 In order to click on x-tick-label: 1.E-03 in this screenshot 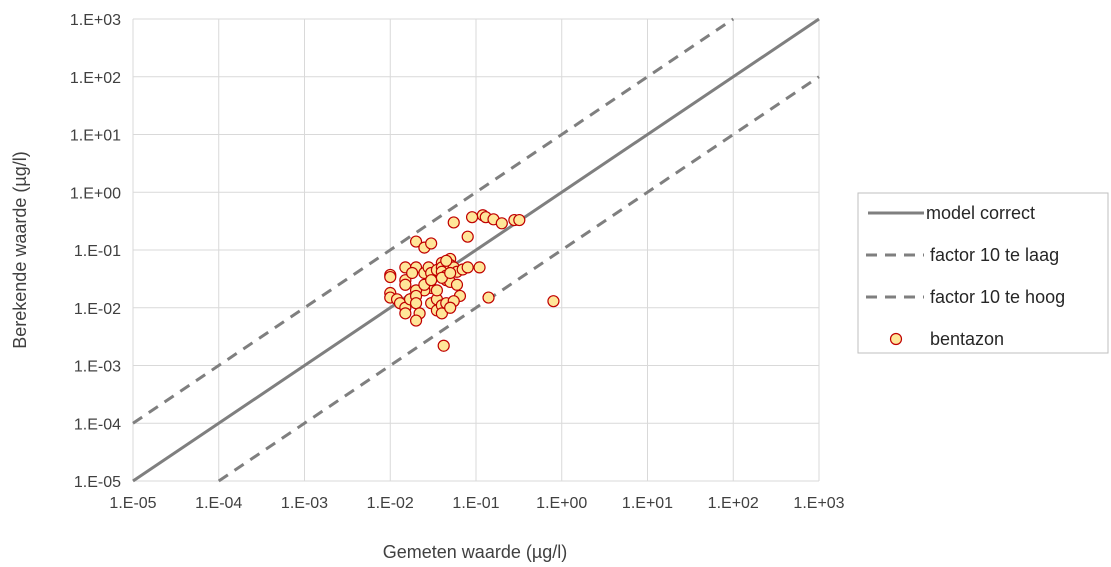, I will do `click(304, 503)`.